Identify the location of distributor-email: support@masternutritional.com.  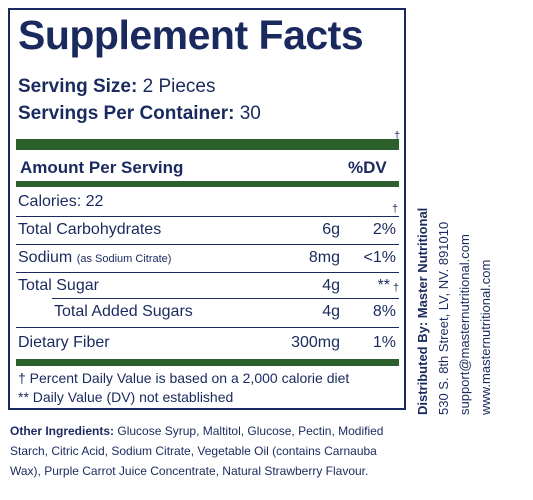
(464, 324).